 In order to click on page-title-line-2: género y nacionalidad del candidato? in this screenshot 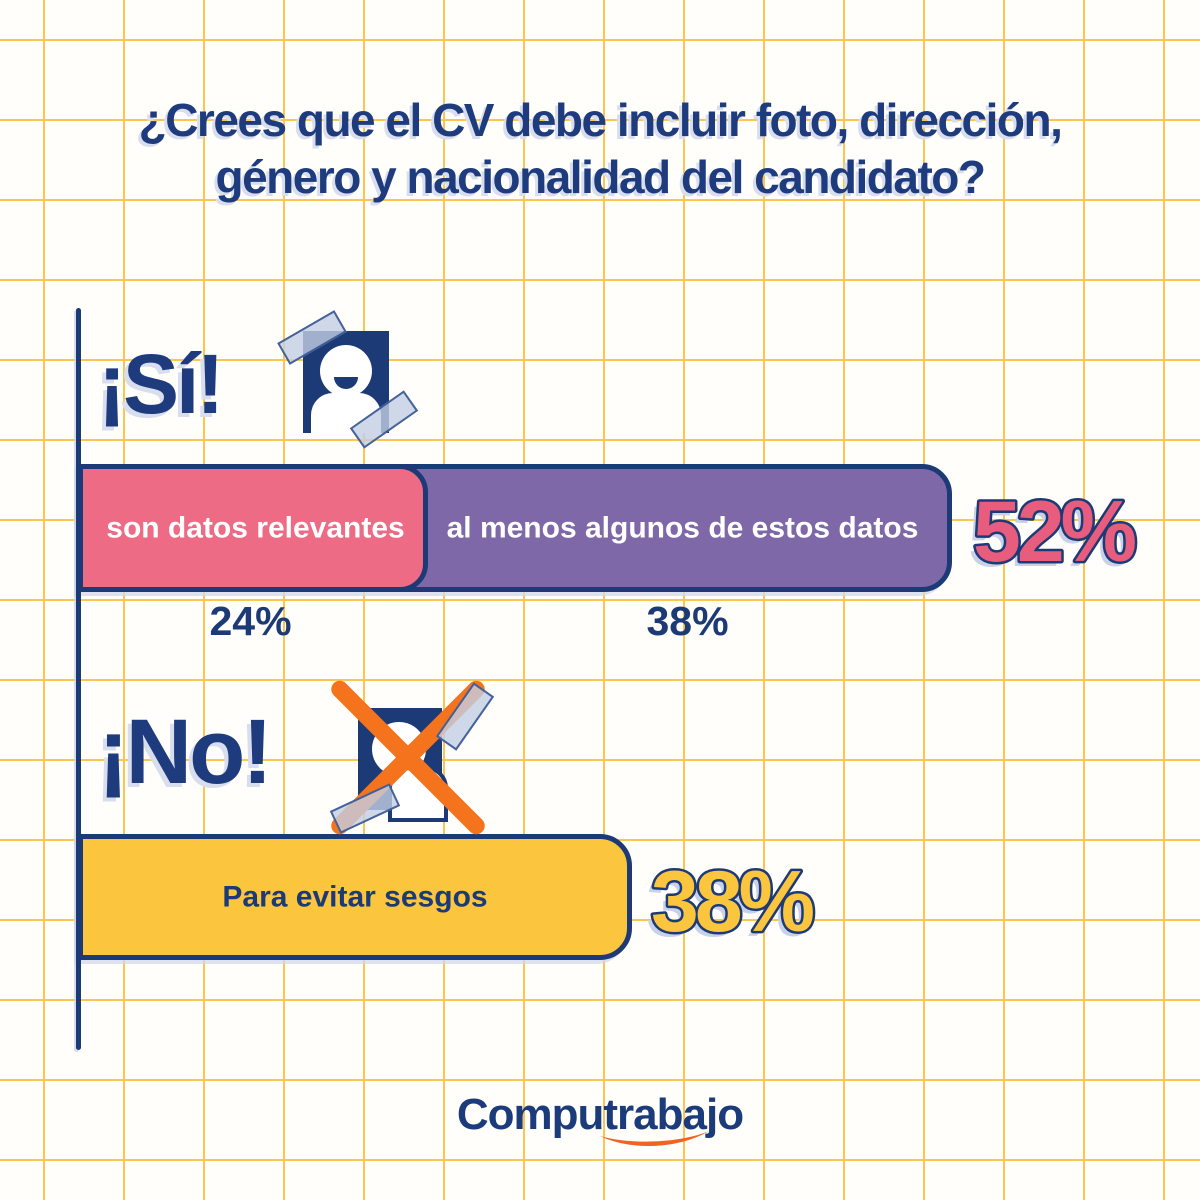, I will do `click(600, 177)`.